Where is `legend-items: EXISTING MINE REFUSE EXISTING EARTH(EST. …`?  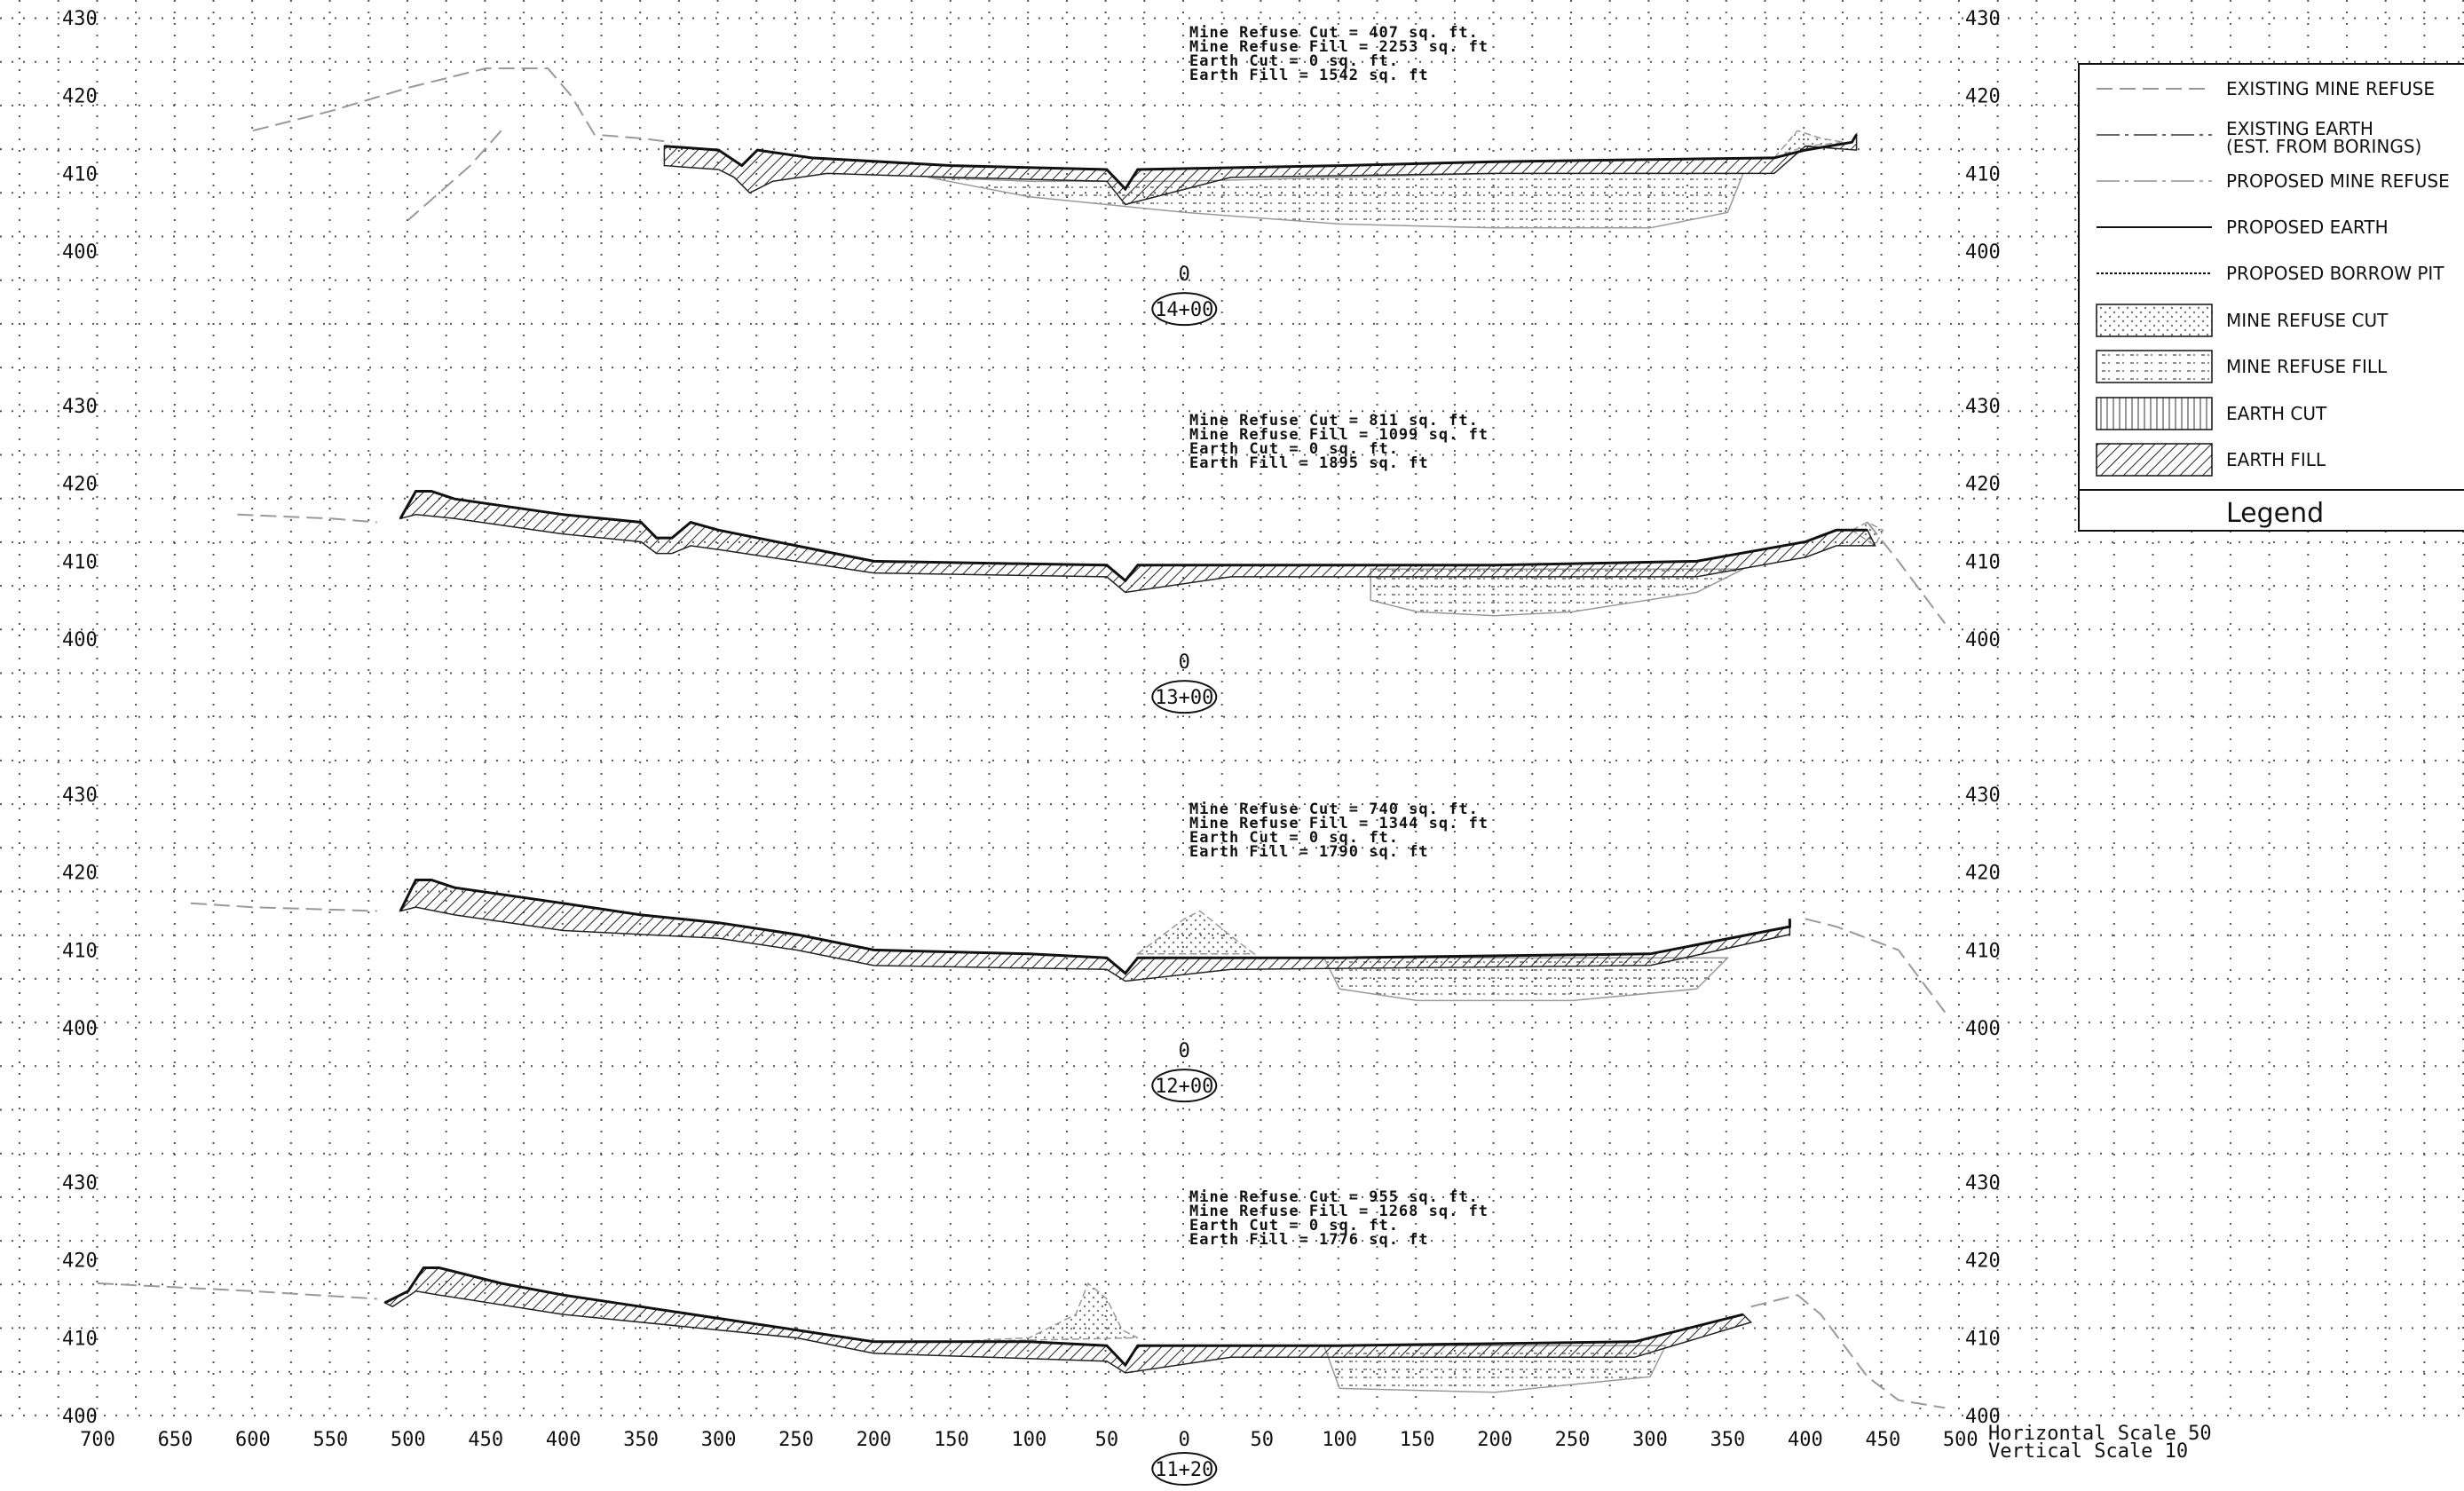 legend-items: EXISTING MINE REFUSE EXISTING EARTH(EST. … is located at coordinates (2273, 277).